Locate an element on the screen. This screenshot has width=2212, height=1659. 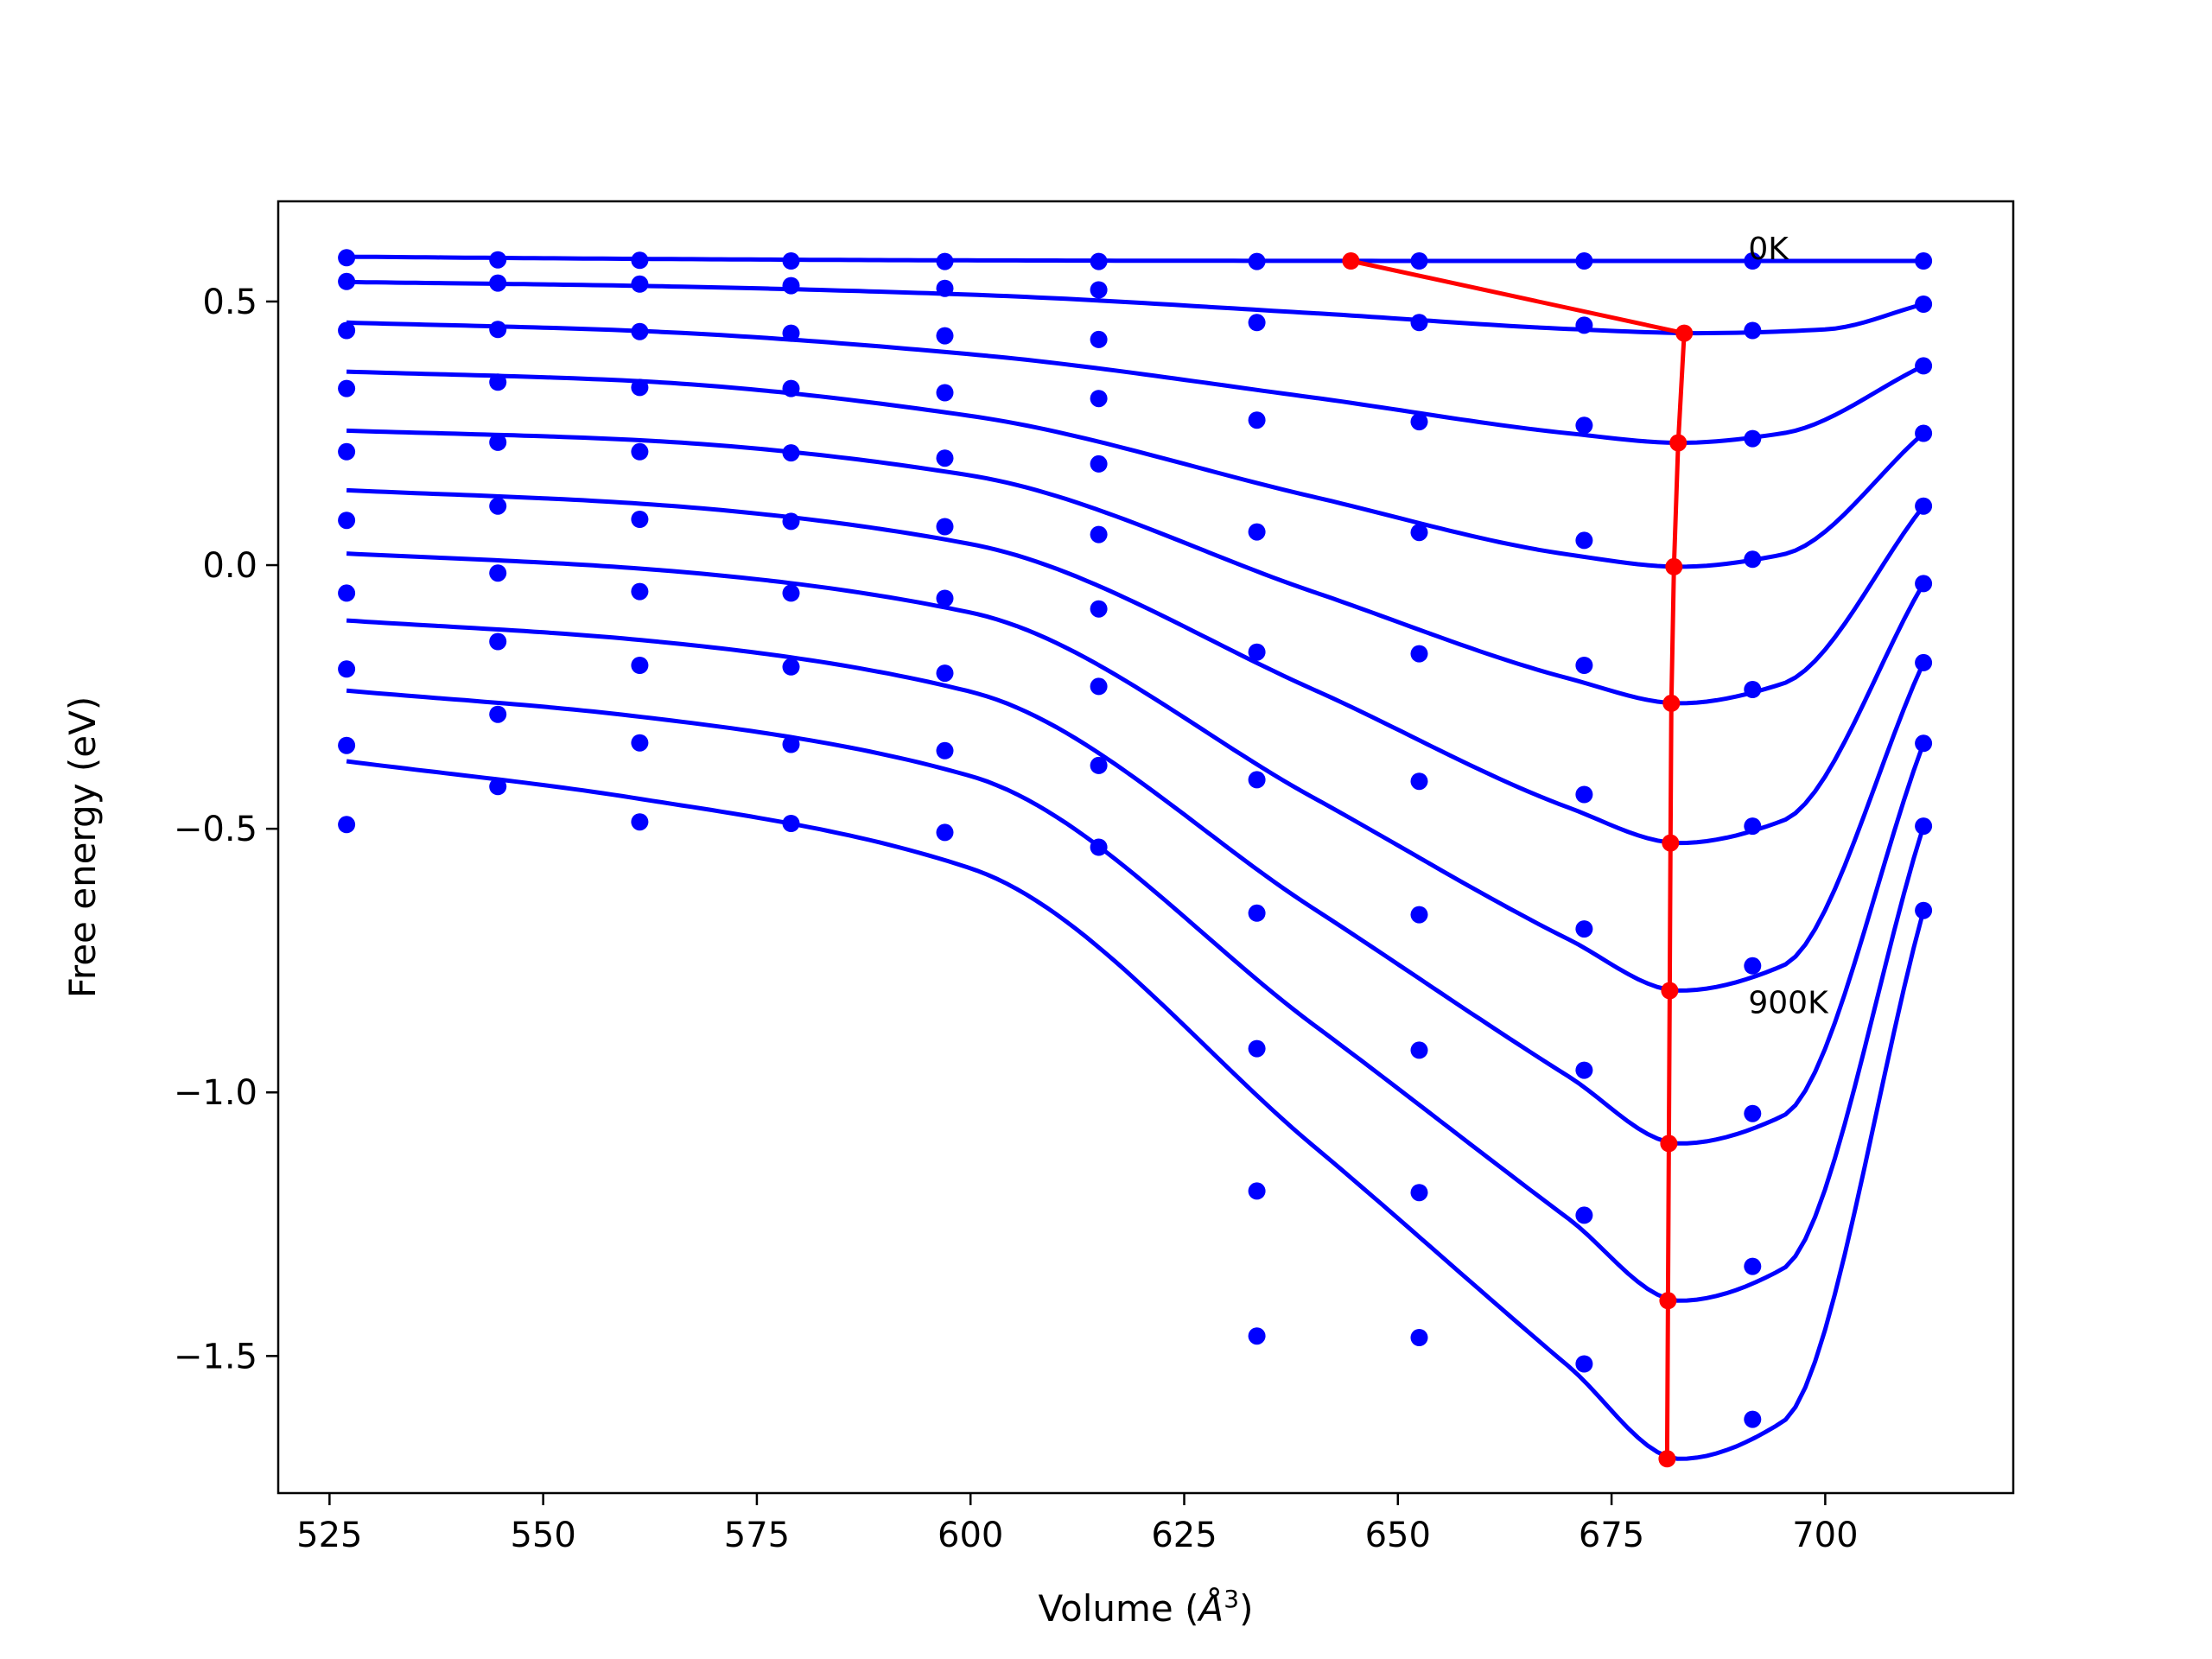
y-tick-label: −0.5 is located at coordinates (215, 829).